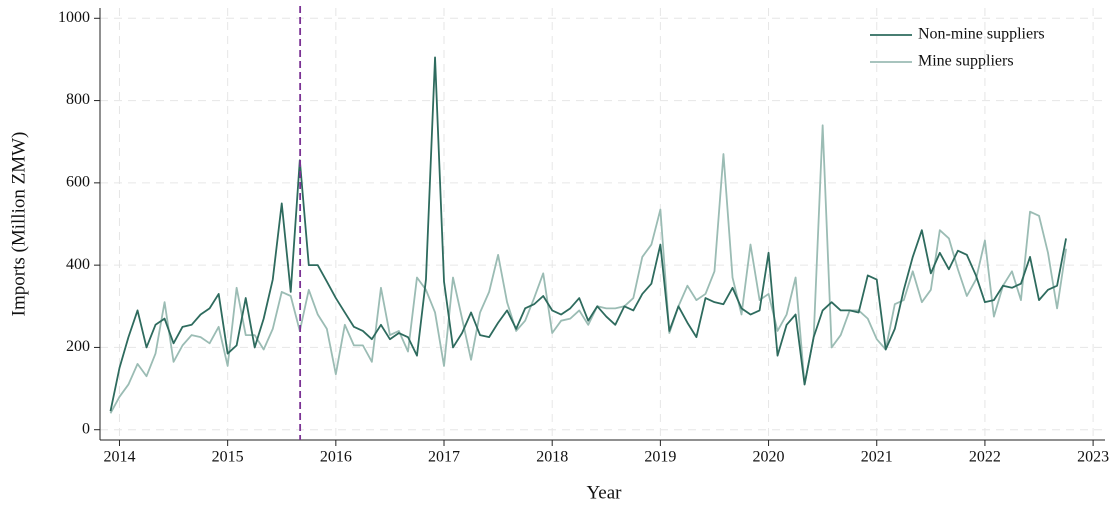  Describe the element at coordinates (877, 457) in the screenshot. I see `x-tick-label: 2021` at that location.